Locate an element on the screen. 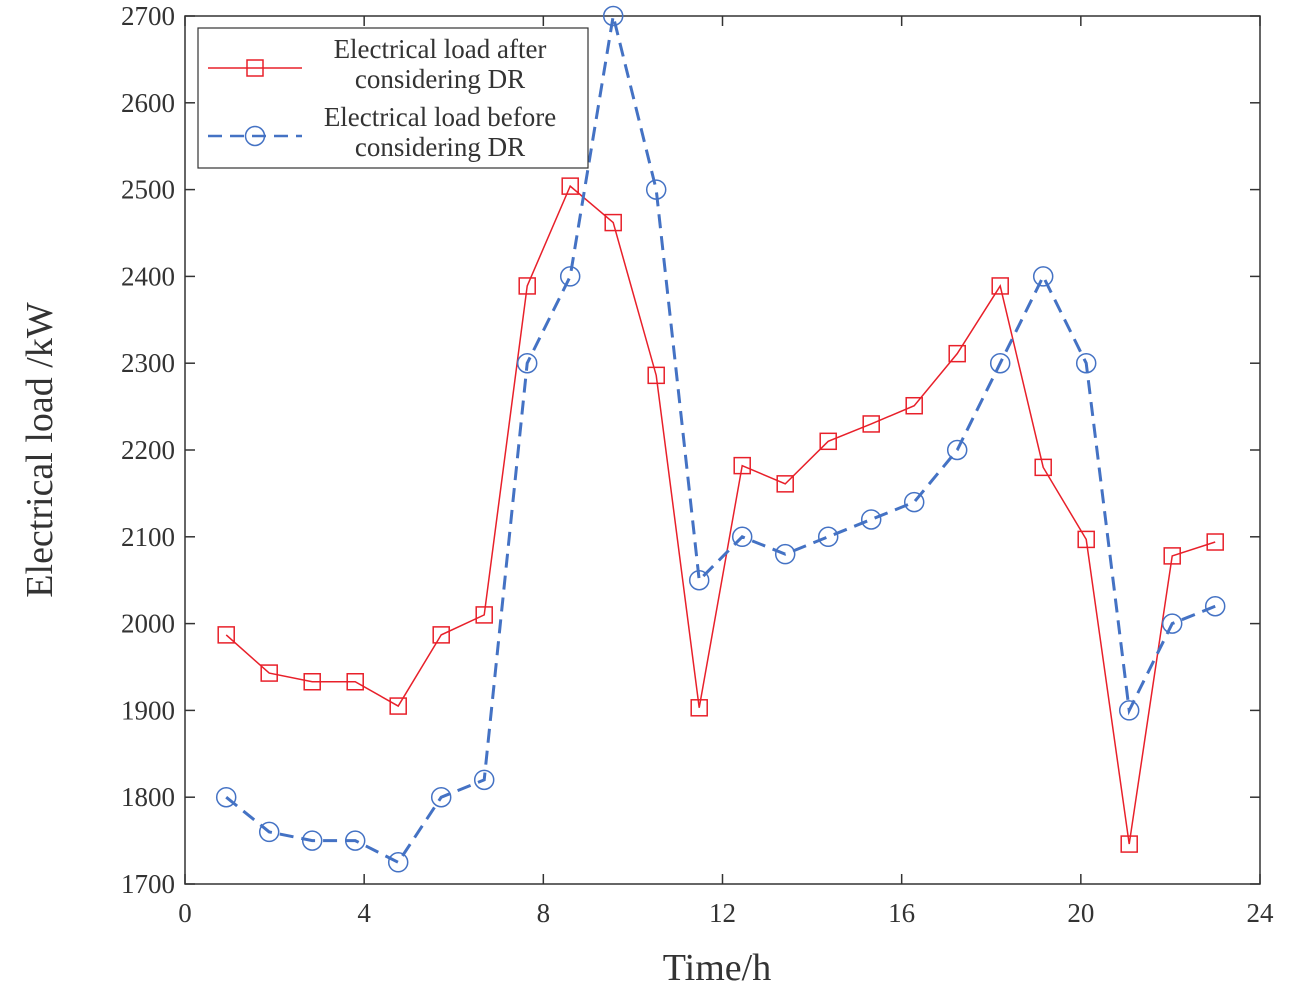  y-tick-label: 2100 is located at coordinates (148, 537).